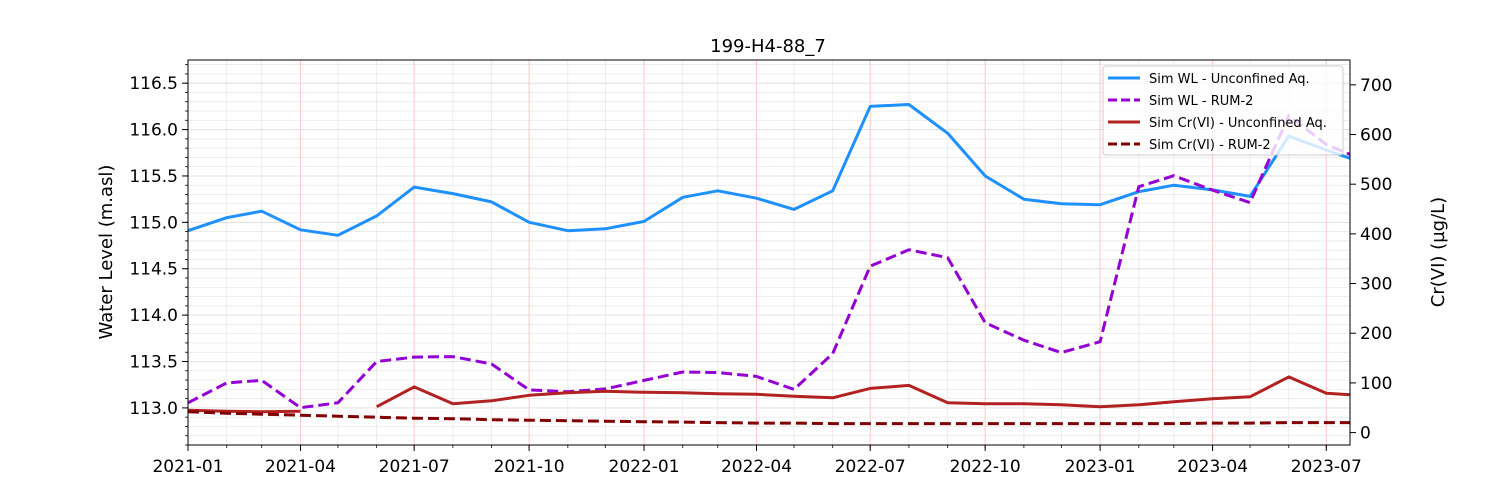 This screenshot has width=1500, height=500. I want to click on y-left-tick-label: 113.5, so click(153, 363).